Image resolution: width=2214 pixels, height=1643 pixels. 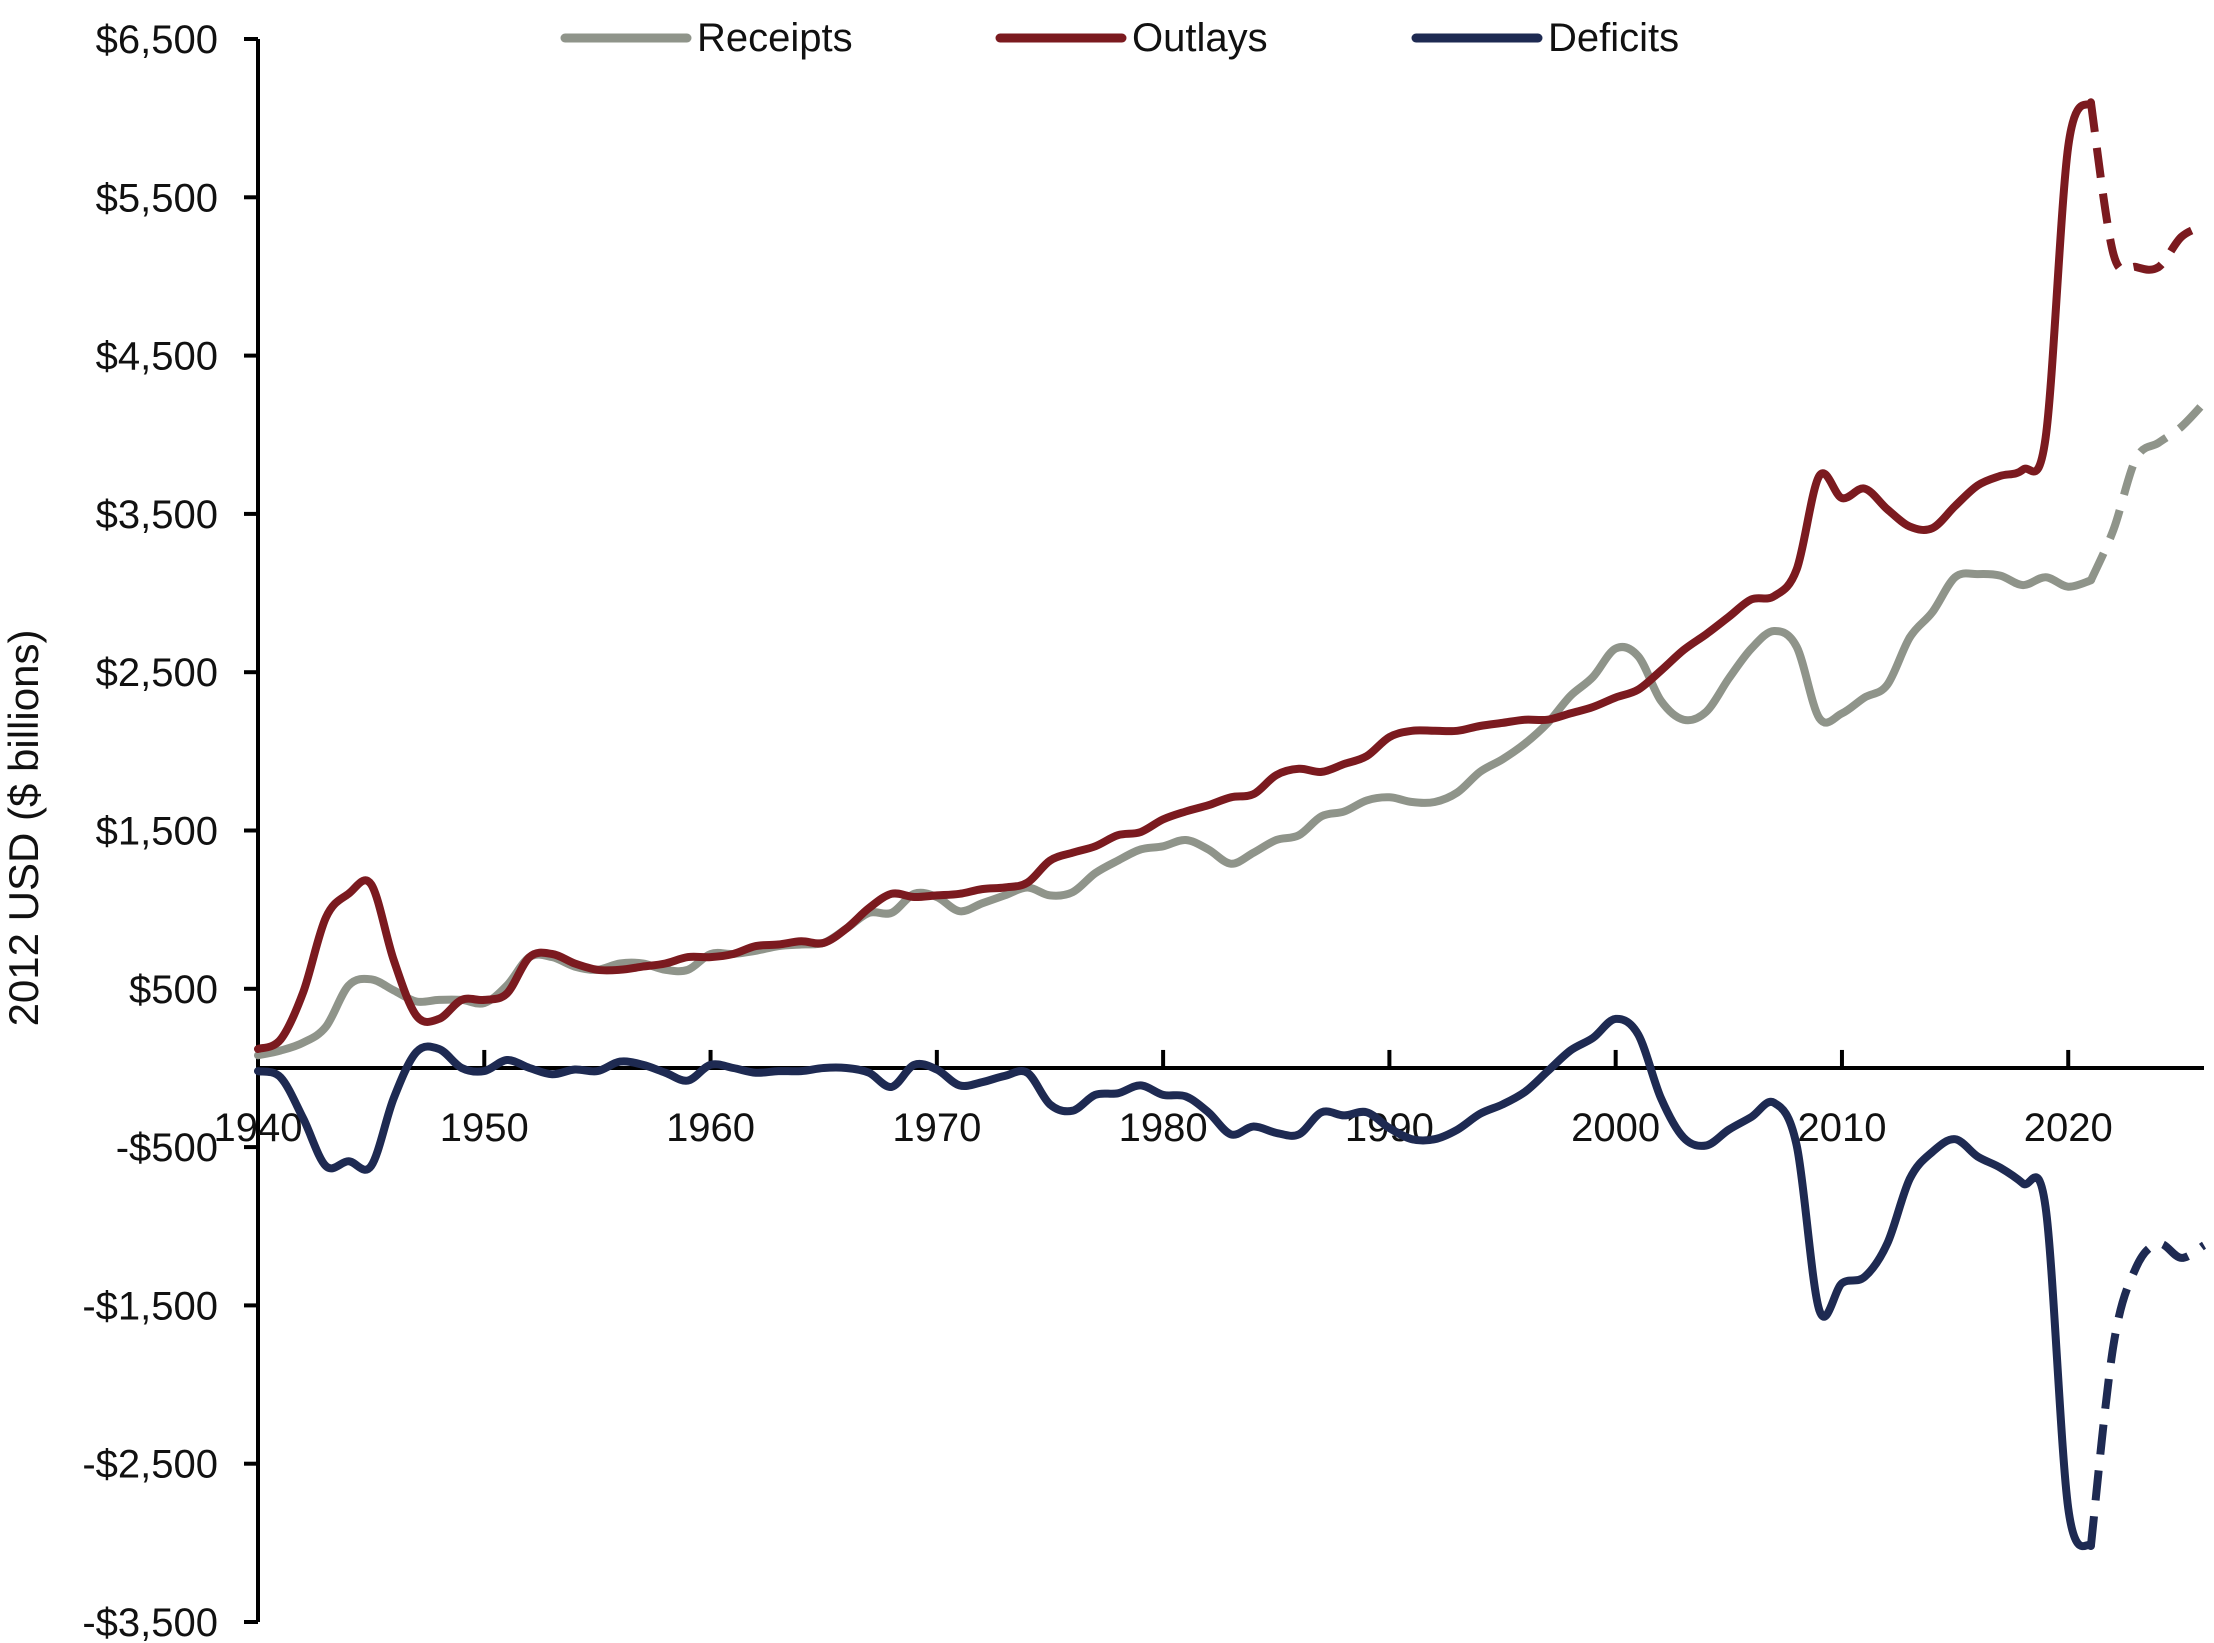 I want to click on series-projection-receipts, so click(x=2147, y=491).